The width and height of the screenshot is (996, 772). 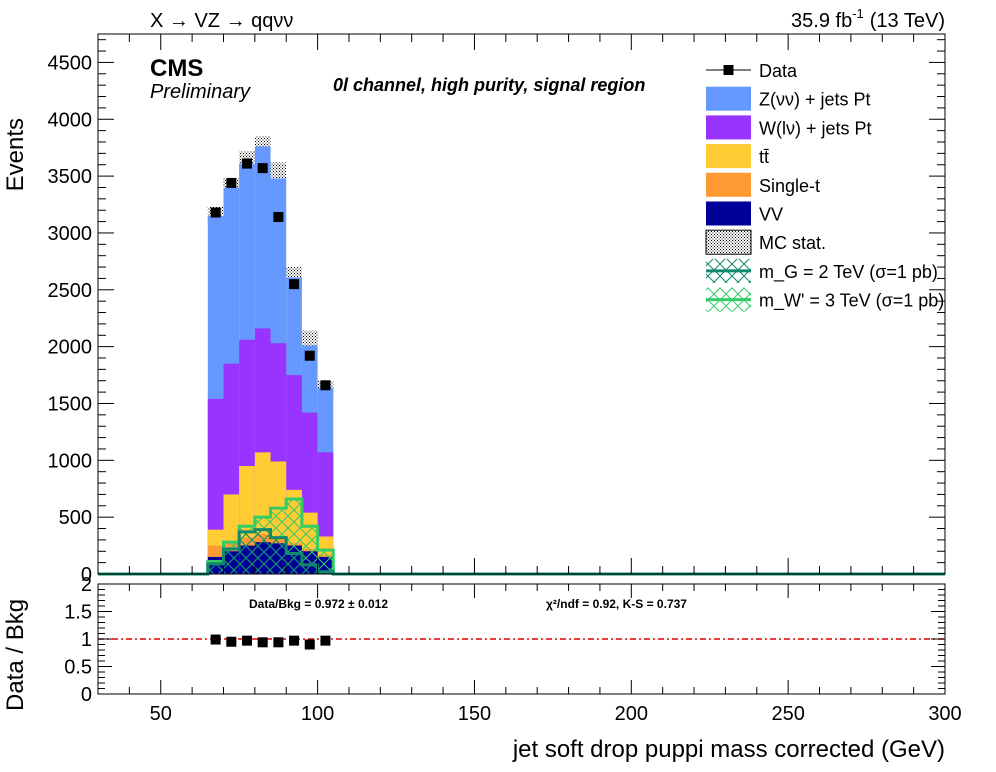 I want to click on channel-label: 0l channel, high purity, signal region, so click(x=489, y=85).